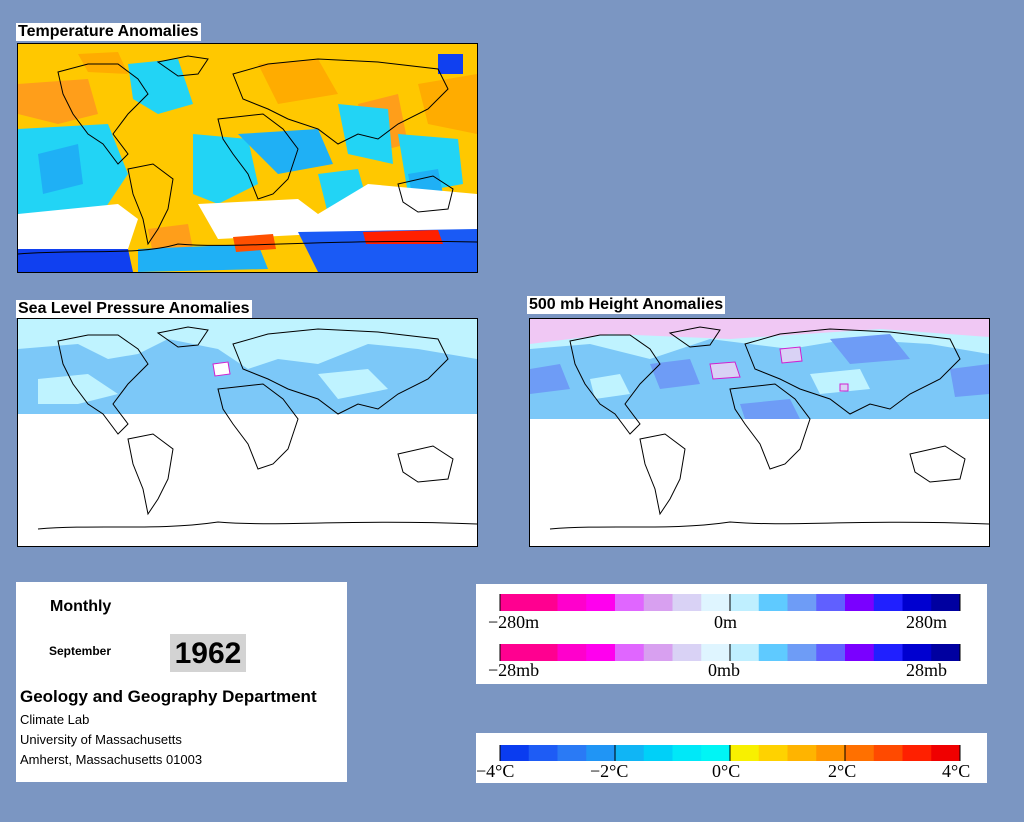 The width and height of the screenshot is (1024, 822). I want to click on temperature-anomaly-map, so click(247, 158).